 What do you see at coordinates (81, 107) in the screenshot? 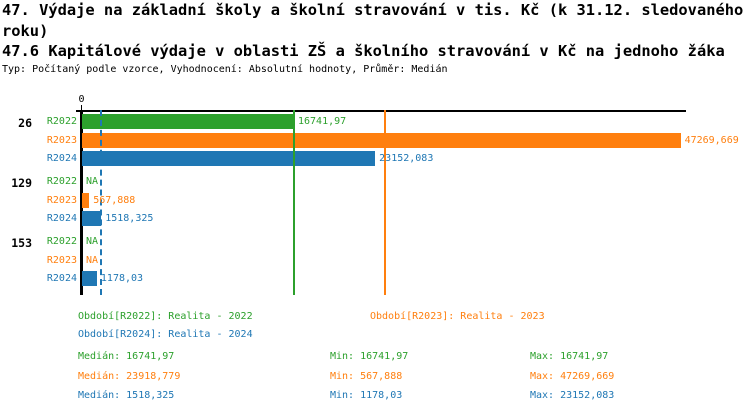
I see `x-axis-zero-tick` at bounding box center [81, 107].